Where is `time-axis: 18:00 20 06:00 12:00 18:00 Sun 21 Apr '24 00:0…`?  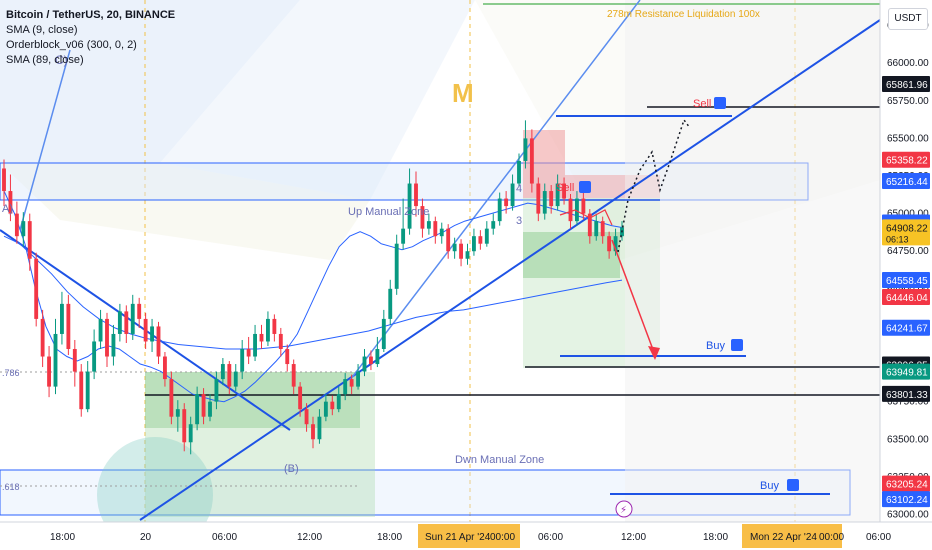 time-axis: 18:00 20 06:00 12:00 18:00 Sun 21 Apr '24 00:0… is located at coordinates (466, 535).